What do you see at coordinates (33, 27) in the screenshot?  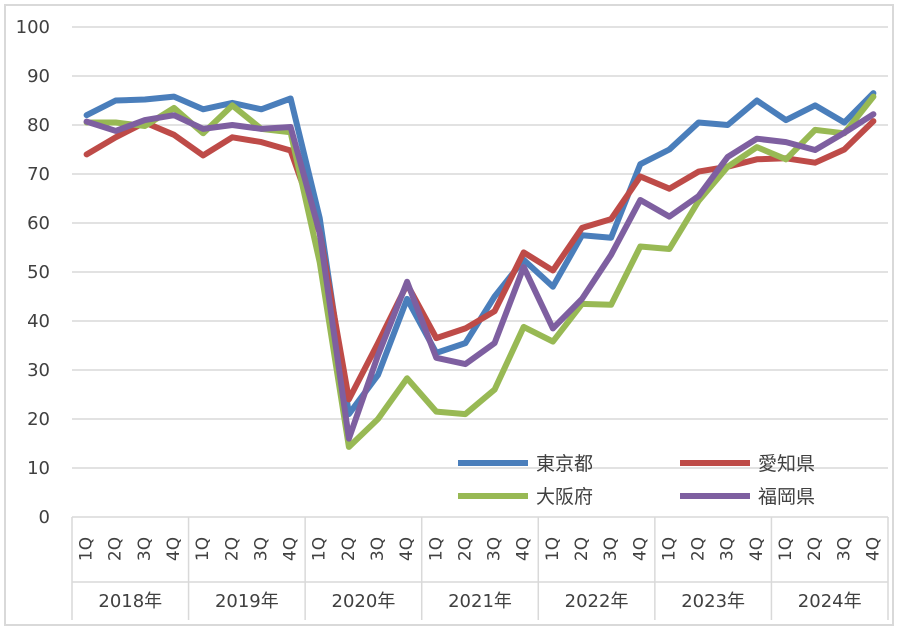 I see `y-tick-label: 100` at bounding box center [33, 27].